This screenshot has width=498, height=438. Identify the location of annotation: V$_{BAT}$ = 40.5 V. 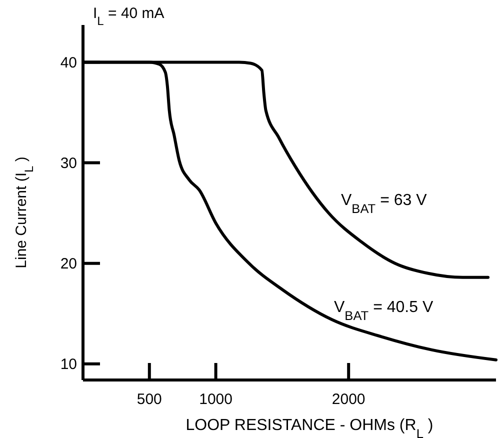
(384, 310).